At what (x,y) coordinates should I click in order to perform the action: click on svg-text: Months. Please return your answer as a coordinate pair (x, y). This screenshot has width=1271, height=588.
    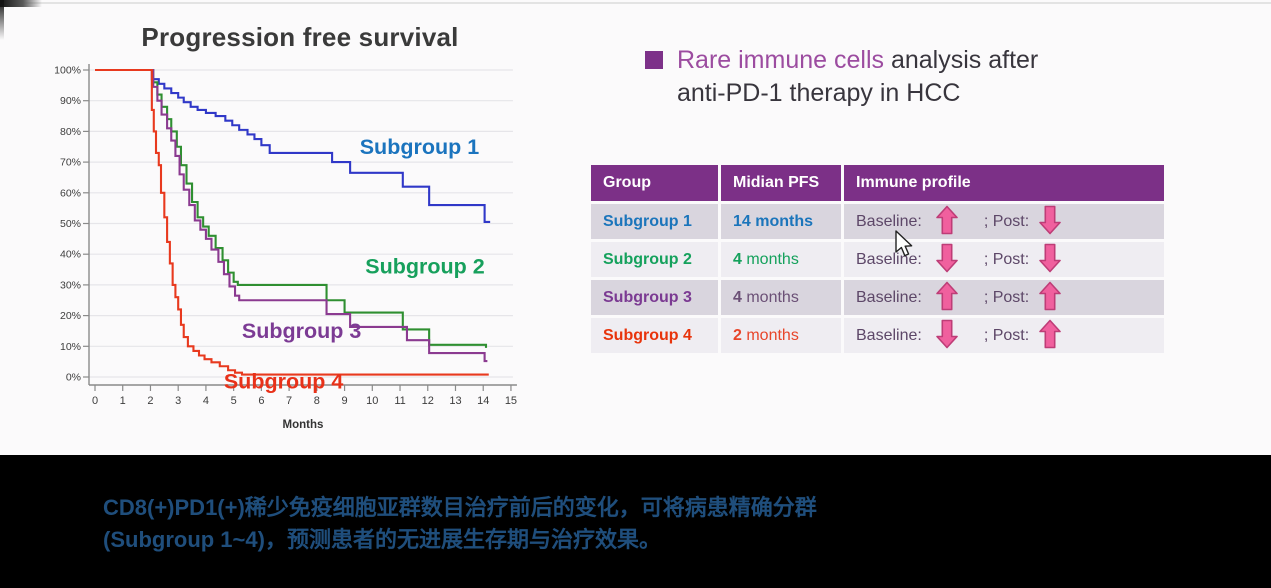
    Looking at the image, I should click on (303, 425).